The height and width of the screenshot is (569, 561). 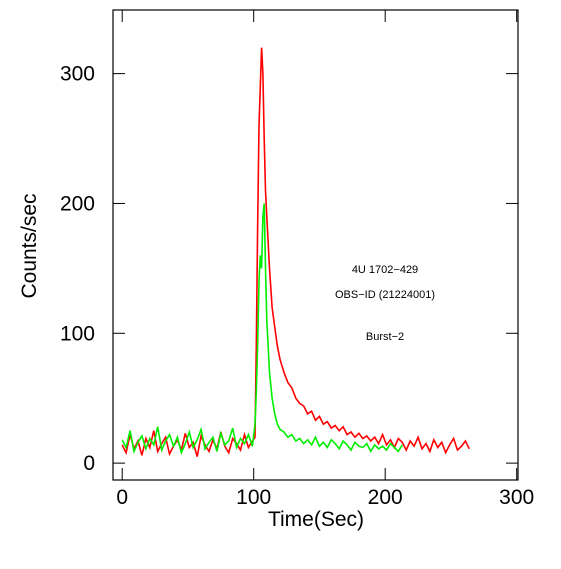 I want to click on y-tick-label: 0, so click(x=89, y=463).